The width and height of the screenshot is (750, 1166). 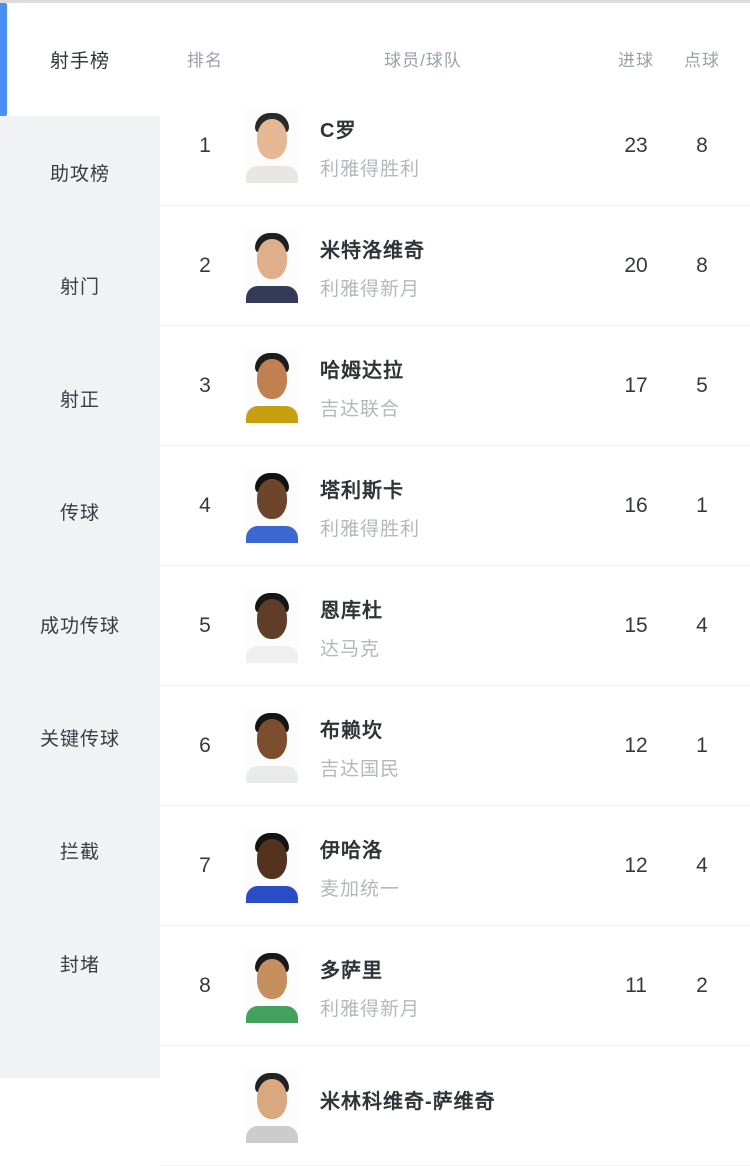 I want to click on penalties-cell: 1, so click(x=702, y=745).